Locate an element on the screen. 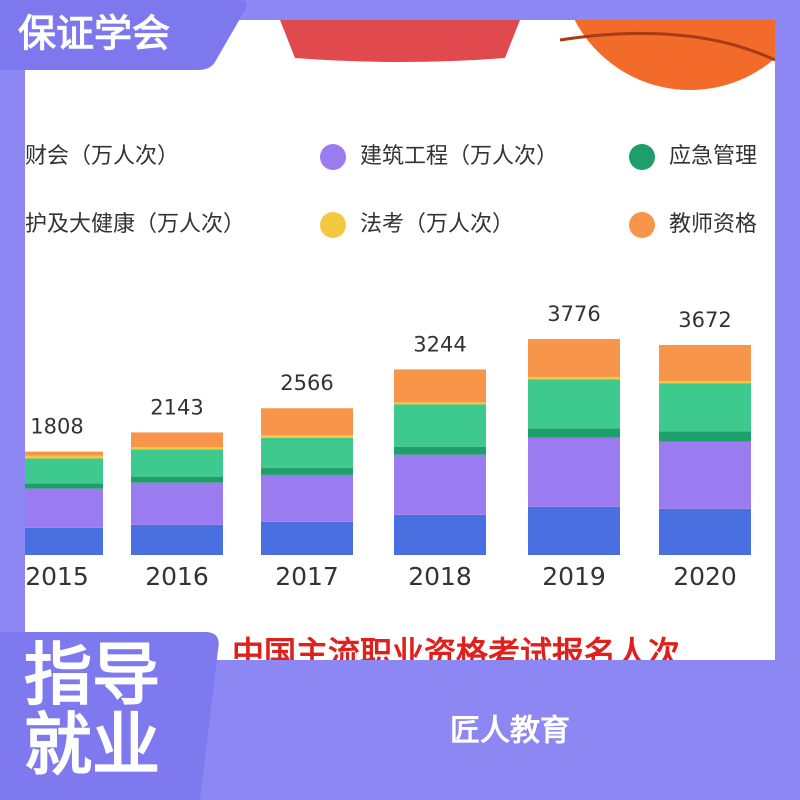  badge: 保证学会 is located at coordinates (94, 34).